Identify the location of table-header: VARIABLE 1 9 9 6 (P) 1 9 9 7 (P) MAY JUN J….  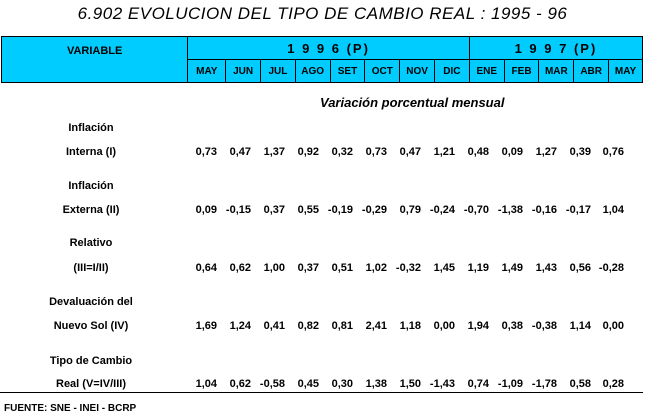
(322, 59).